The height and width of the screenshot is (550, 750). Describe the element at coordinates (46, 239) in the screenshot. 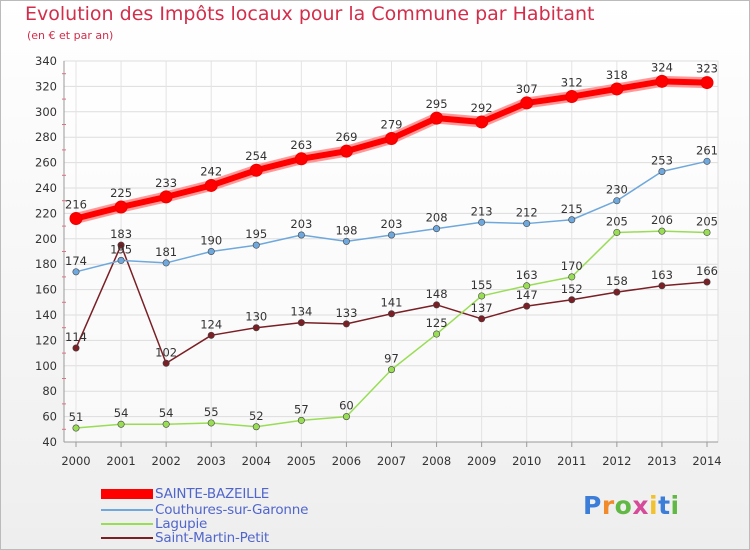

I see `y-tick-label: 200` at that location.